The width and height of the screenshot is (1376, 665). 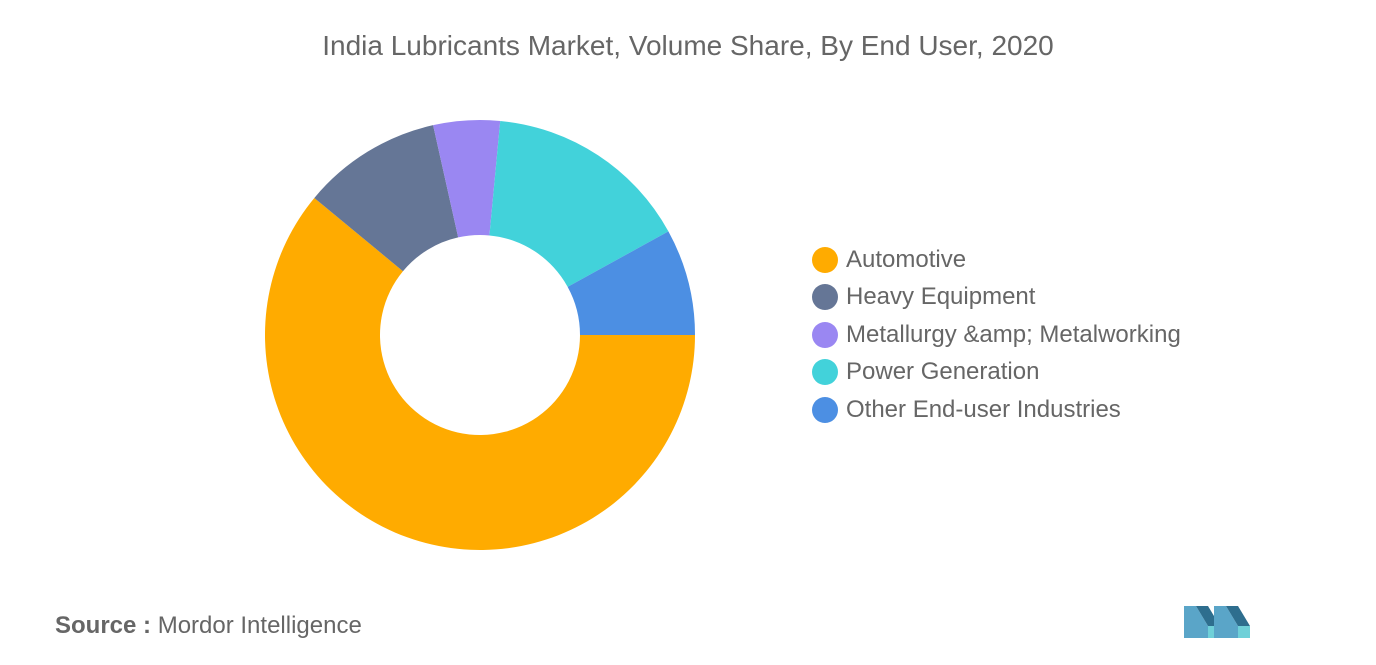 I want to click on legend-swatch-power-generation, so click(x=825, y=372).